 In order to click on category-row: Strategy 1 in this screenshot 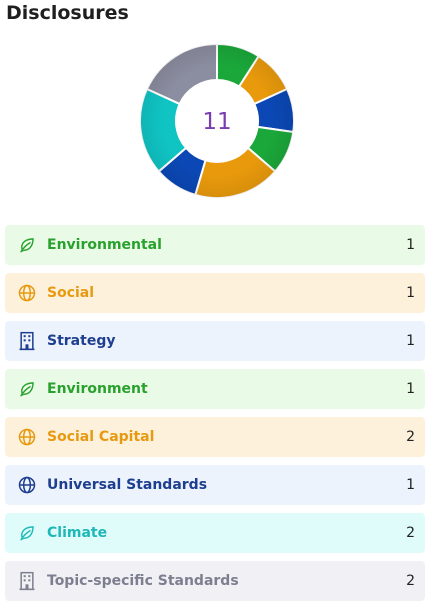, I will do `click(215, 341)`.